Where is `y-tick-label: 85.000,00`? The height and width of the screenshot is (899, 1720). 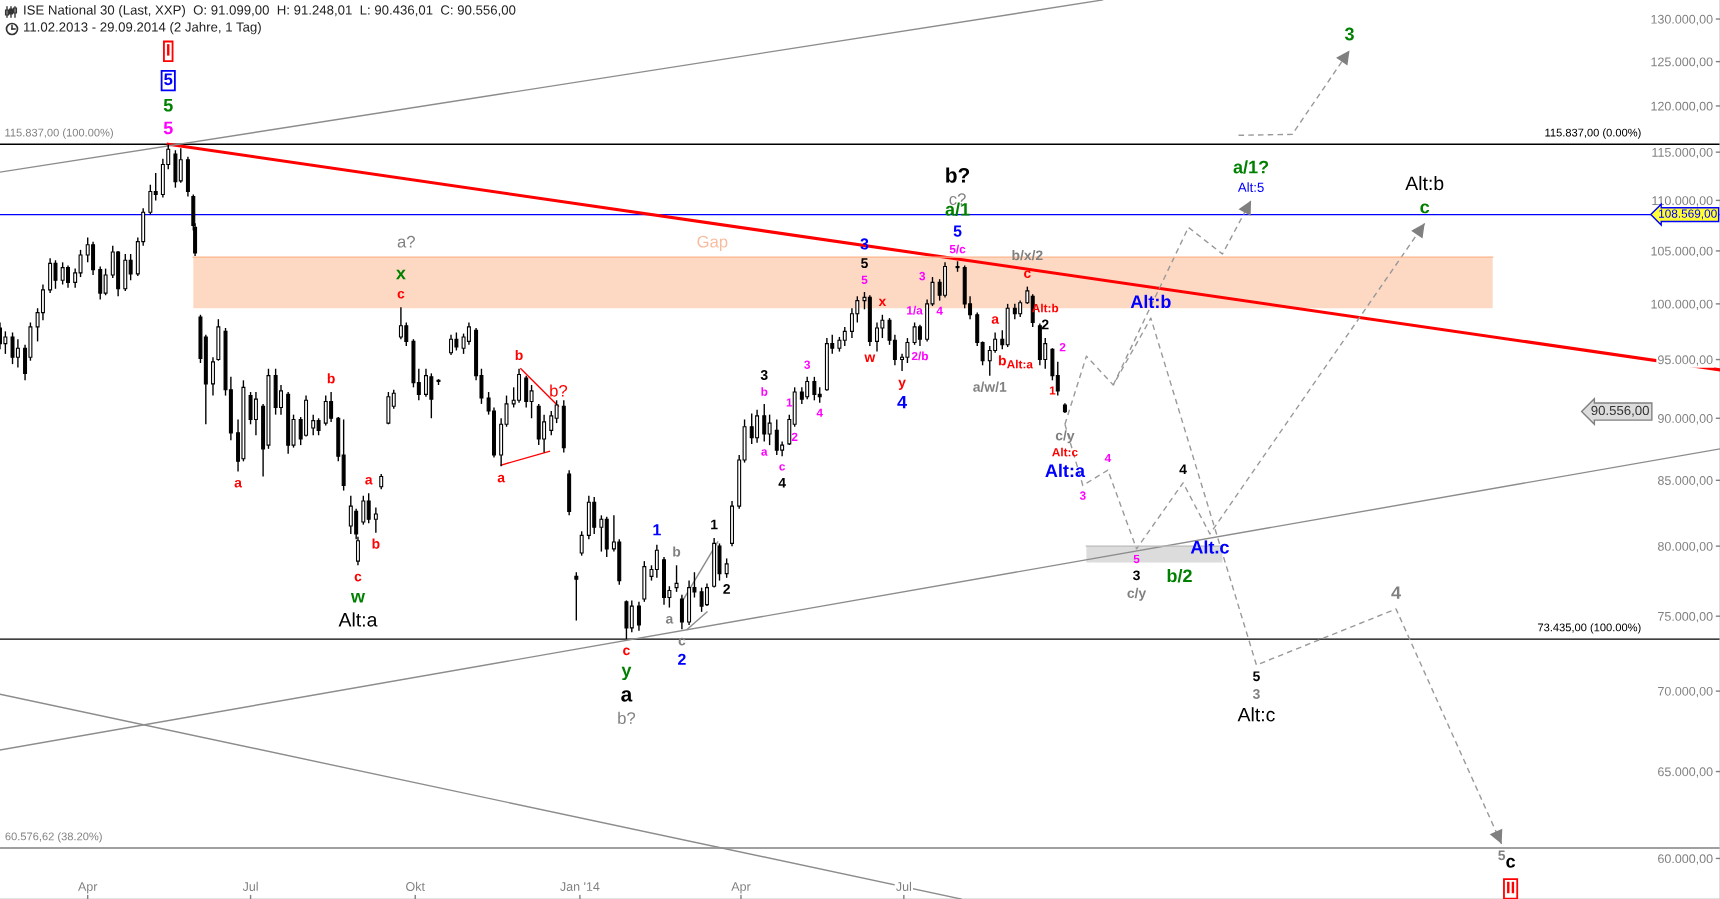 y-tick-label: 85.000,00 is located at coordinates (1685, 481).